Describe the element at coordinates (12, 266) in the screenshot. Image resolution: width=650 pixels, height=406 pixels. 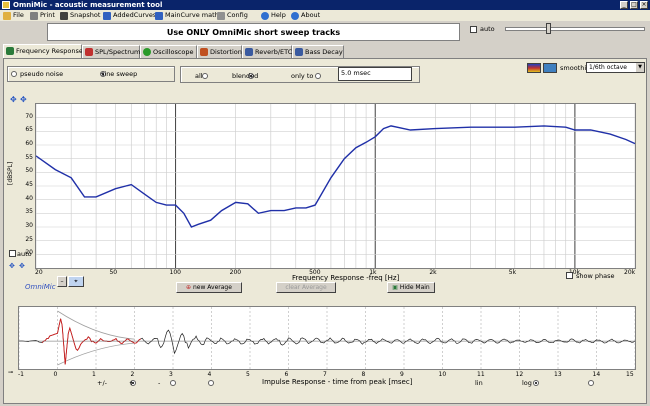
I see `fr-up-arrow-icon: ✥` at that location.